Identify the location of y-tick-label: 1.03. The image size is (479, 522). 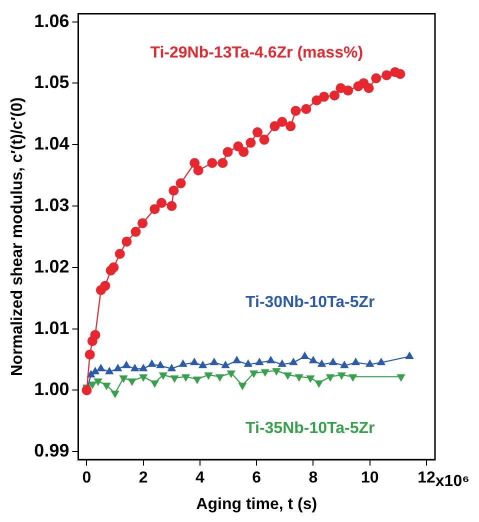
(52, 204).